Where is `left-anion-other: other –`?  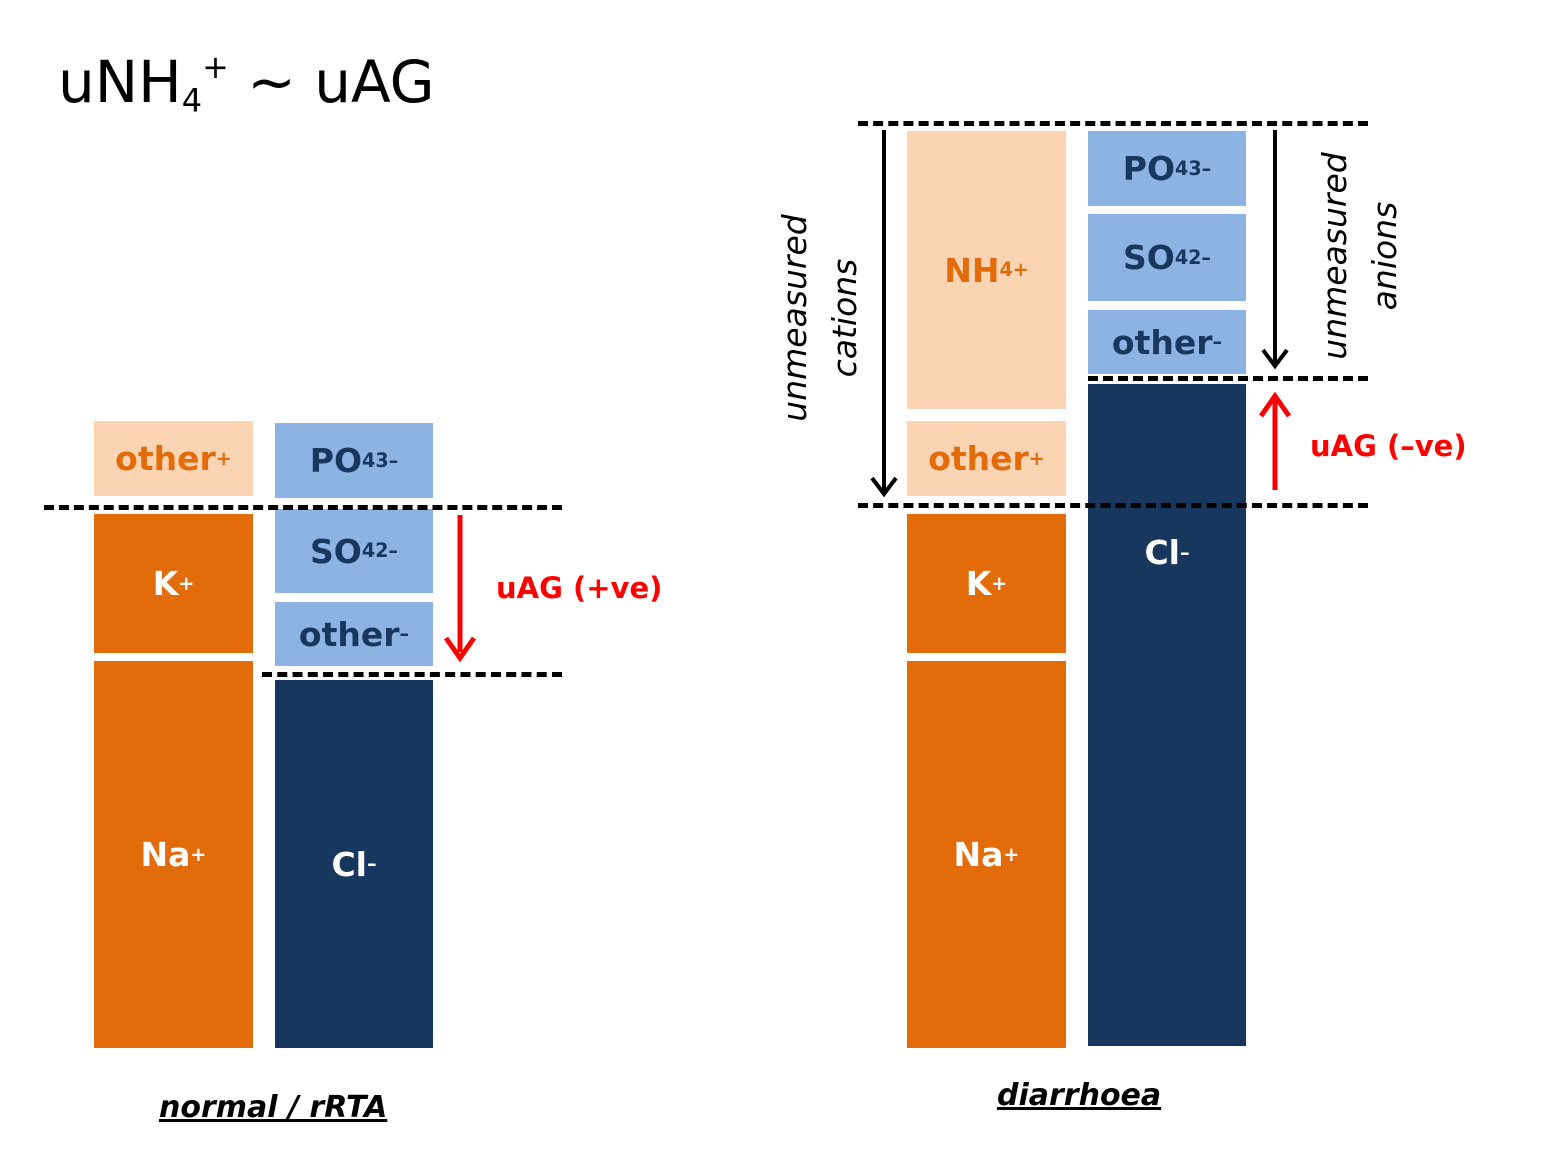
left-anion-other: other – is located at coordinates (354, 634).